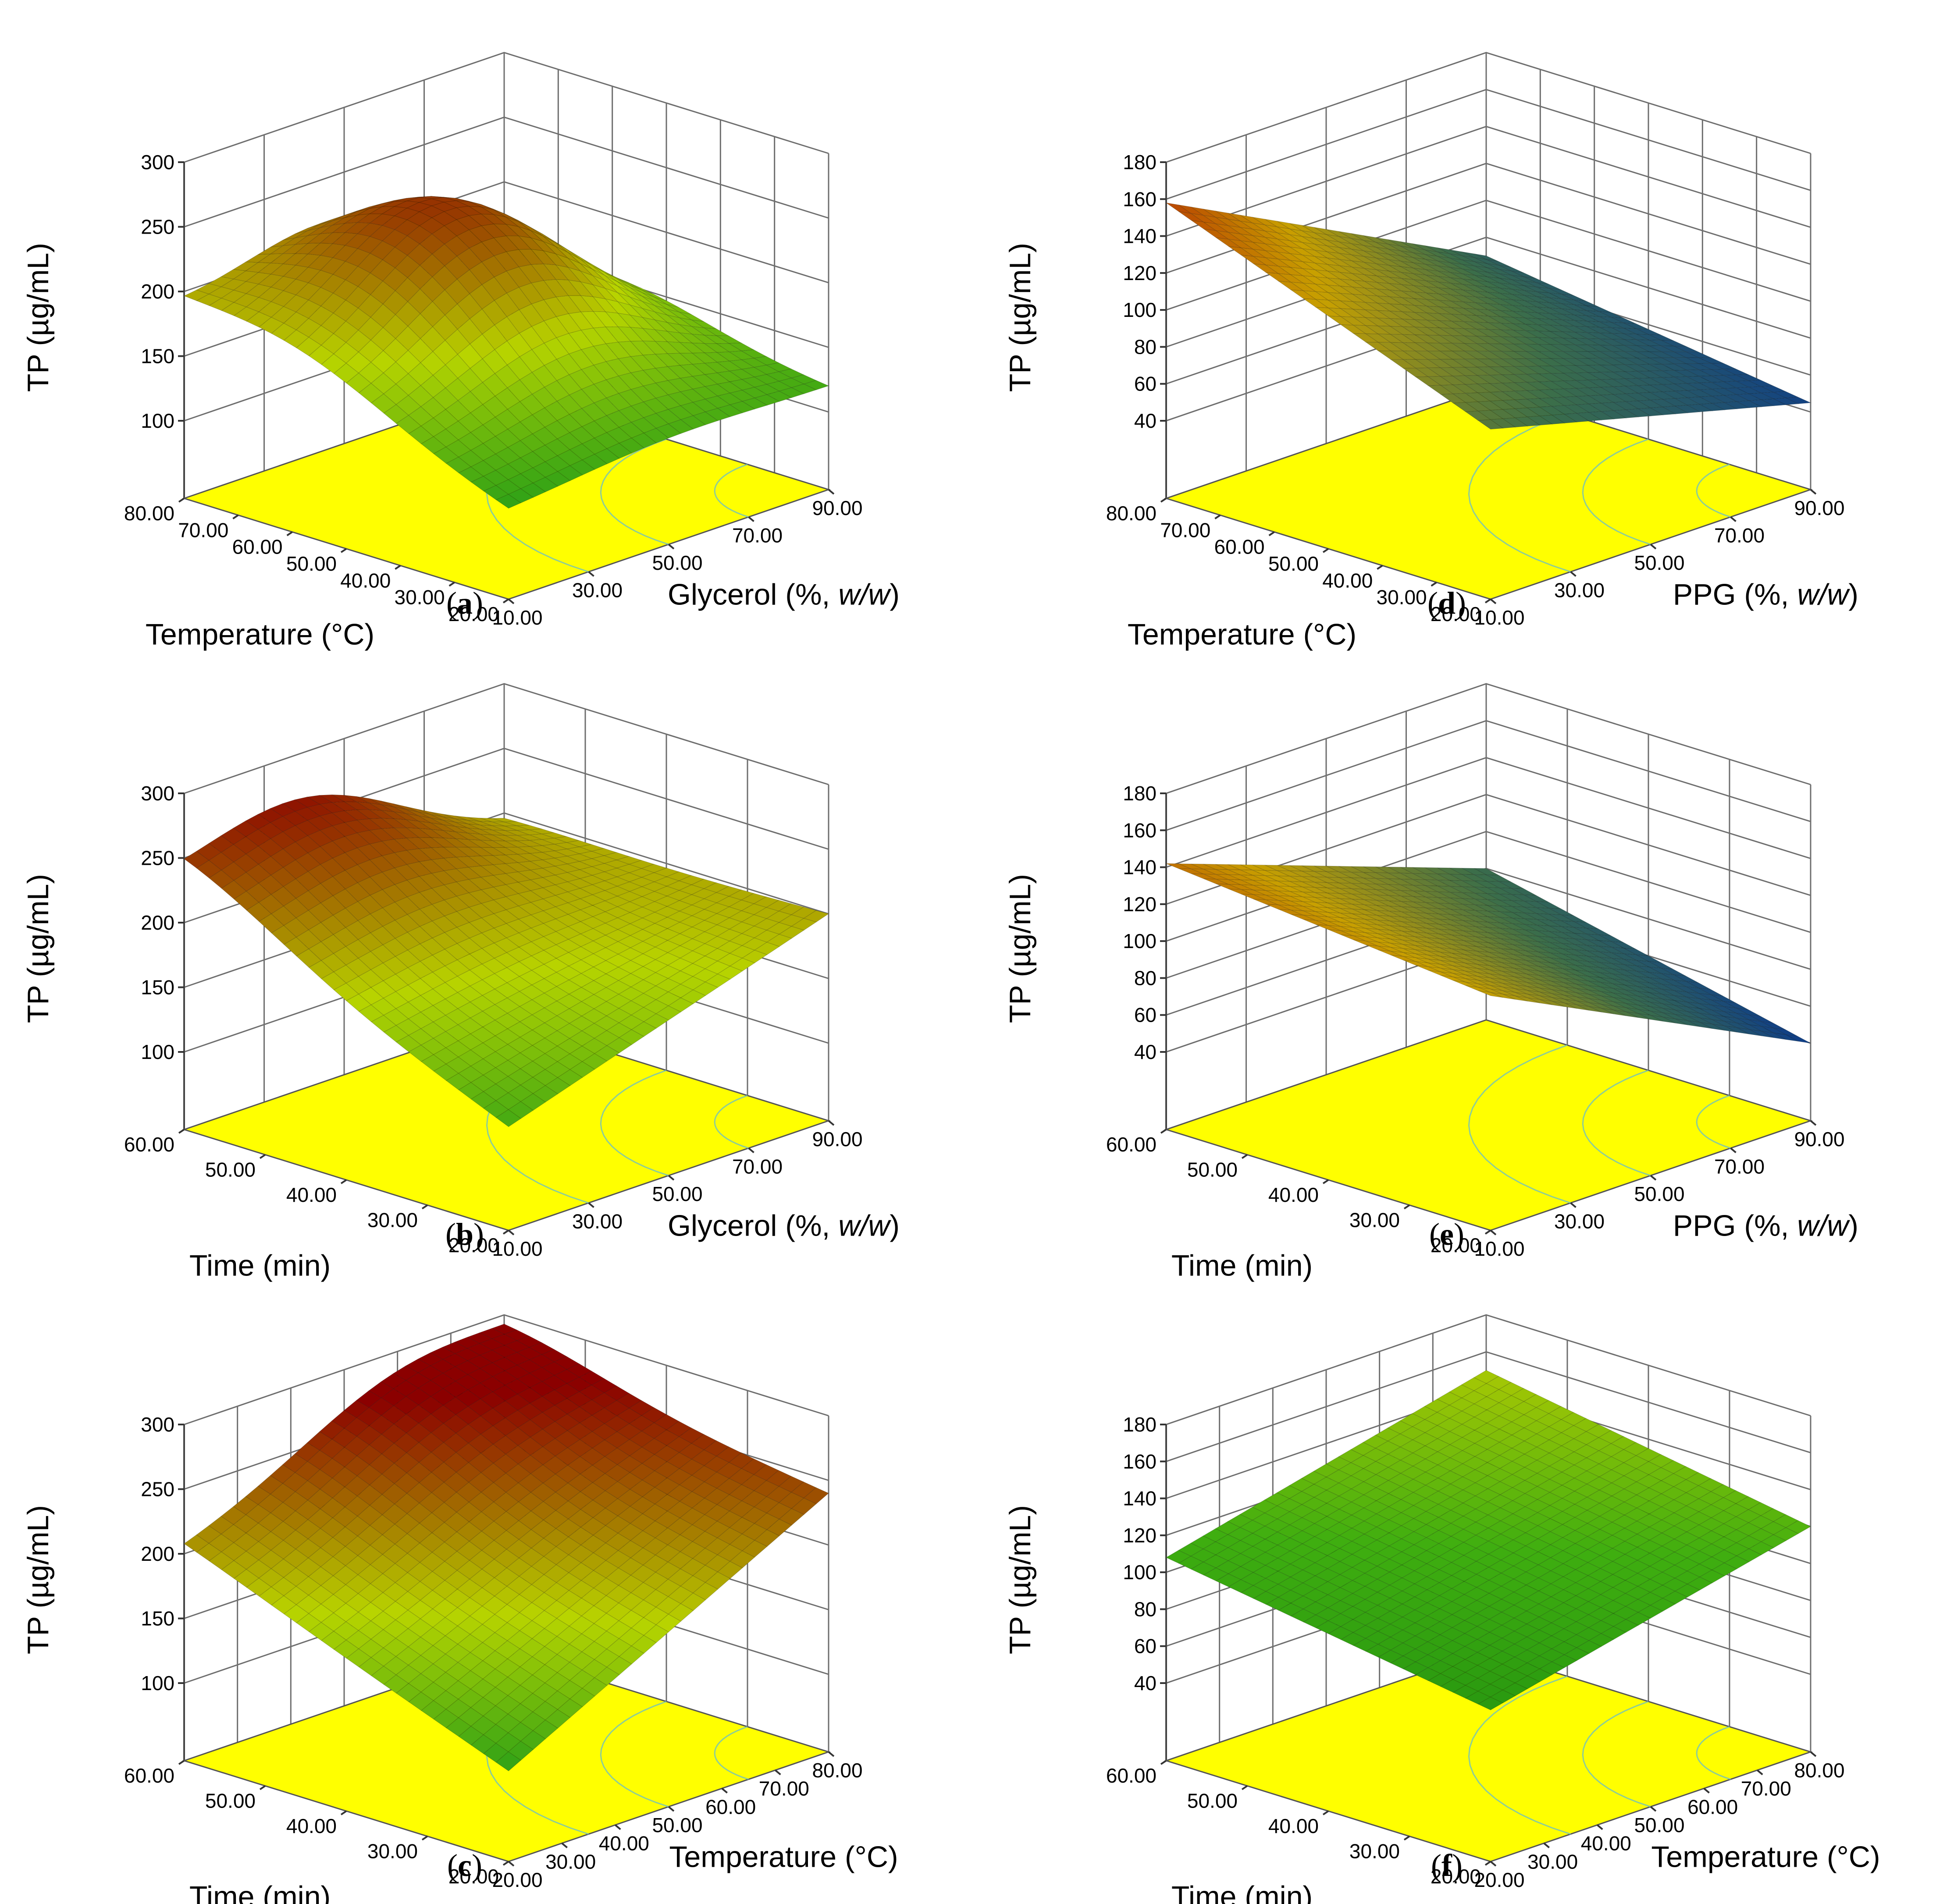 The height and width of the screenshot is (1904, 1936). What do you see at coordinates (203, 530) in the screenshot?
I see `y-tick-label: 70.00` at bounding box center [203, 530].